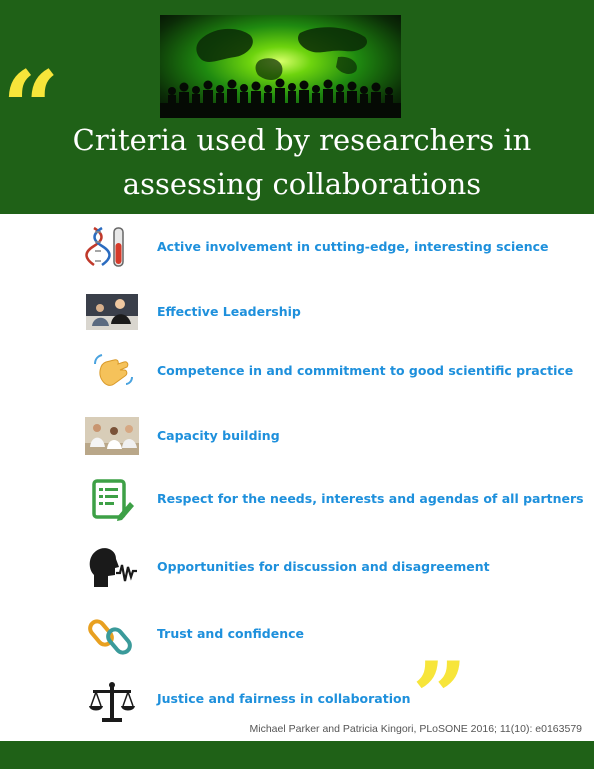 Image resolution: width=594 pixels, height=769 pixels. Describe the element at coordinates (284, 698) in the screenshot. I see `criterion-8-label: Justice and fairness in collaboration` at that location.